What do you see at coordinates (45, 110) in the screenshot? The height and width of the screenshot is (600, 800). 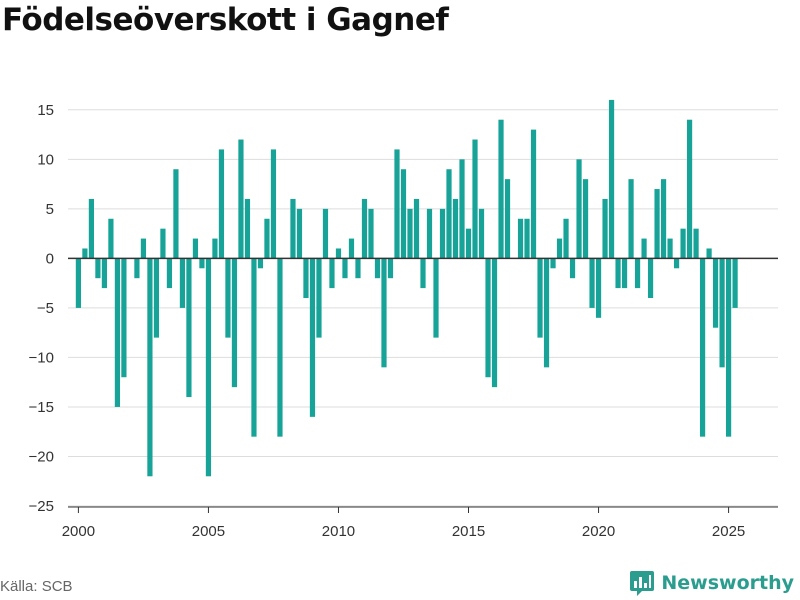 I see `y-tick-label: 15` at bounding box center [45, 110].